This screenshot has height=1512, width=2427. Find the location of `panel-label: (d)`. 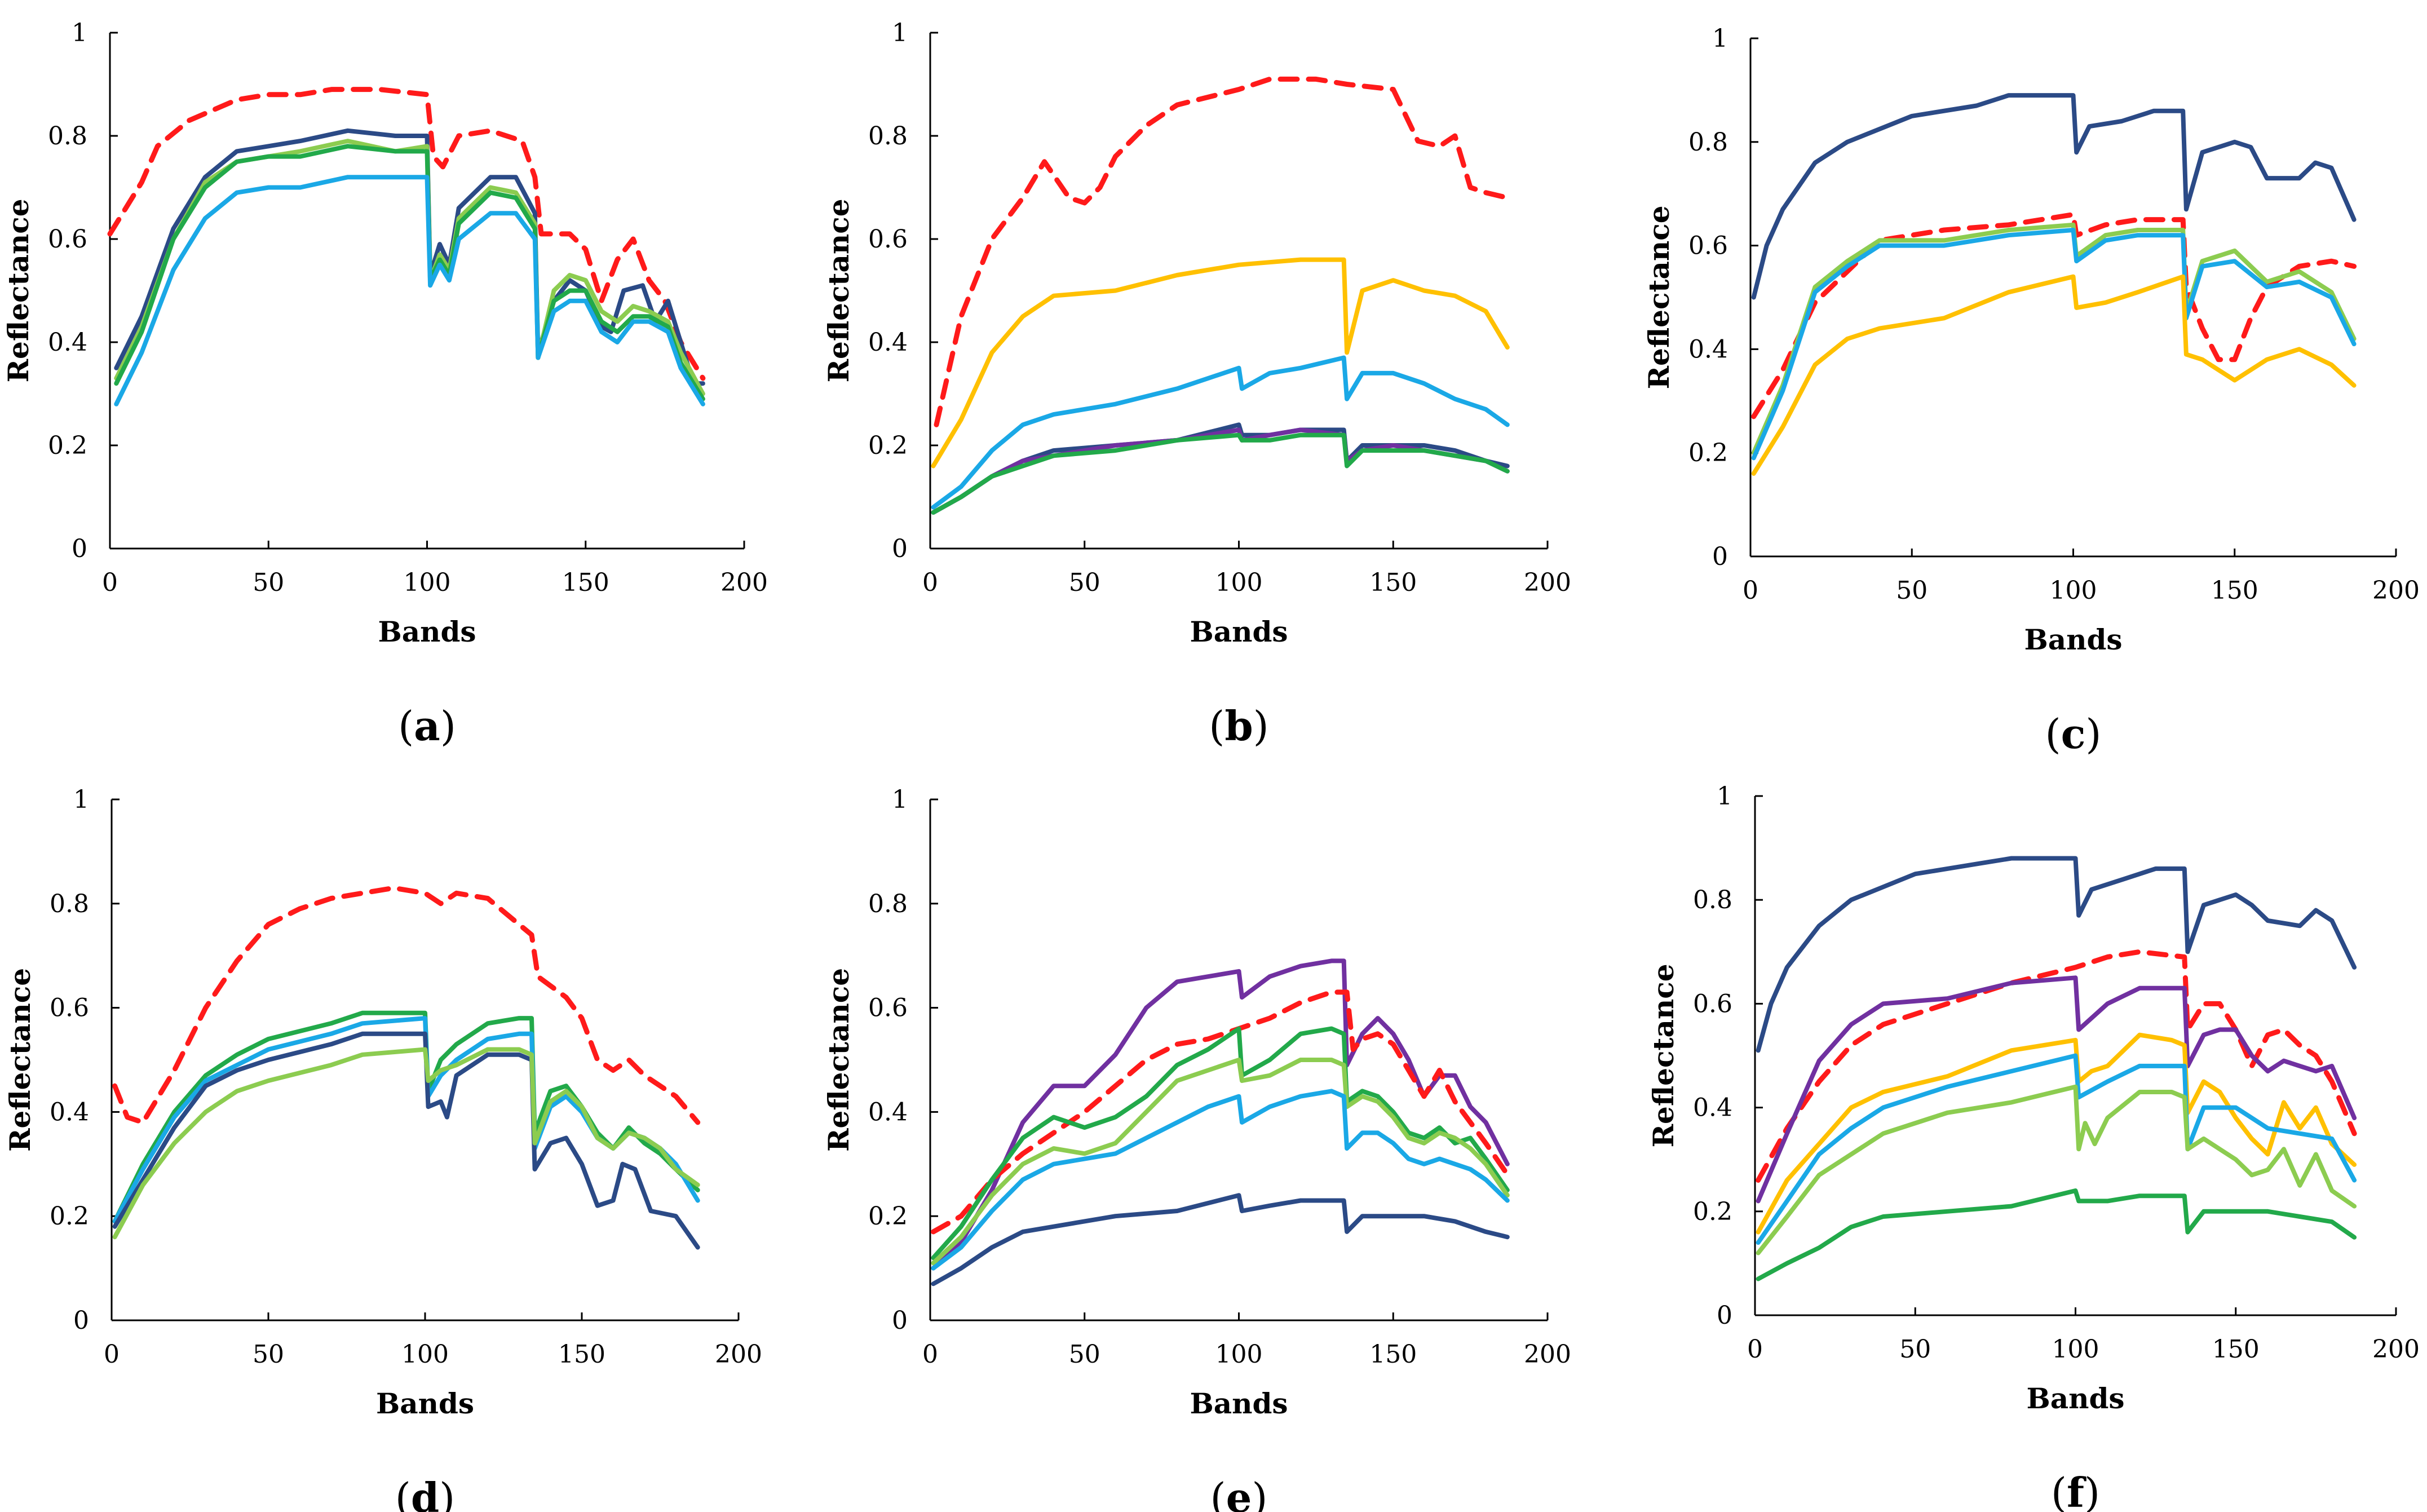

panel-label: (d) is located at coordinates (425, 1493).